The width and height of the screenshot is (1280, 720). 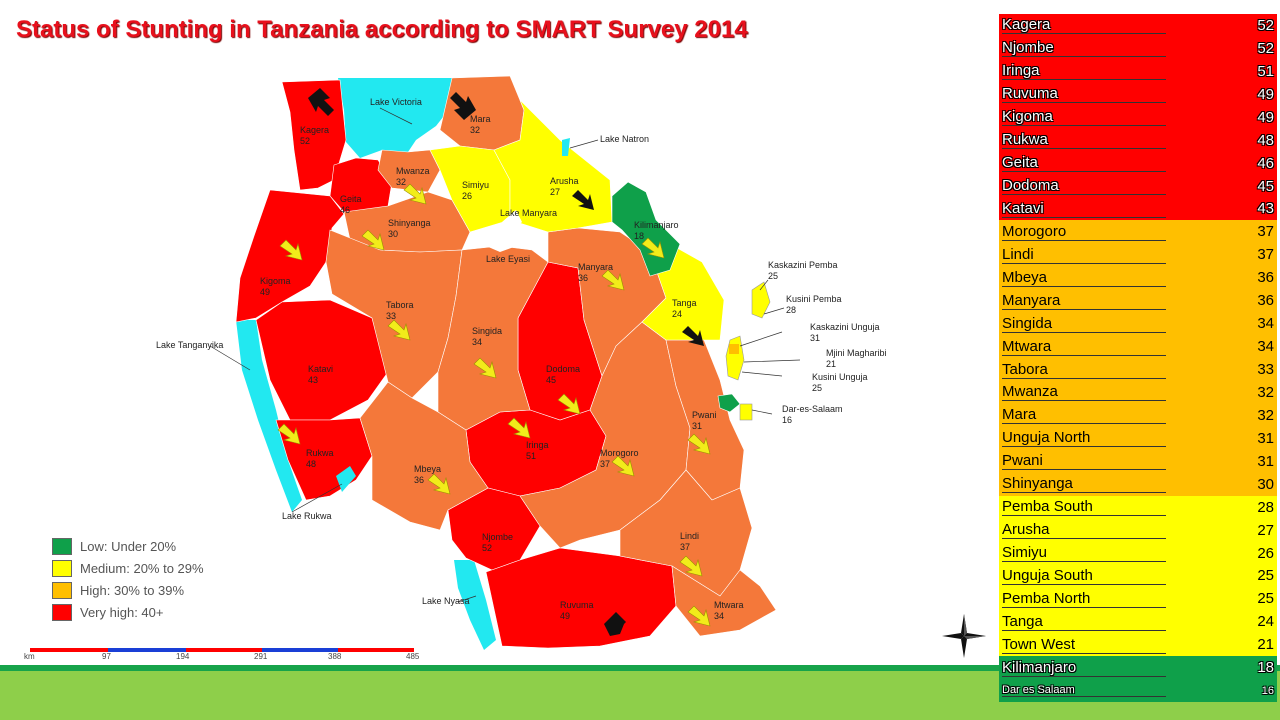 What do you see at coordinates (1138, 645) in the screenshot?
I see `table-row: Town West 21` at bounding box center [1138, 645].